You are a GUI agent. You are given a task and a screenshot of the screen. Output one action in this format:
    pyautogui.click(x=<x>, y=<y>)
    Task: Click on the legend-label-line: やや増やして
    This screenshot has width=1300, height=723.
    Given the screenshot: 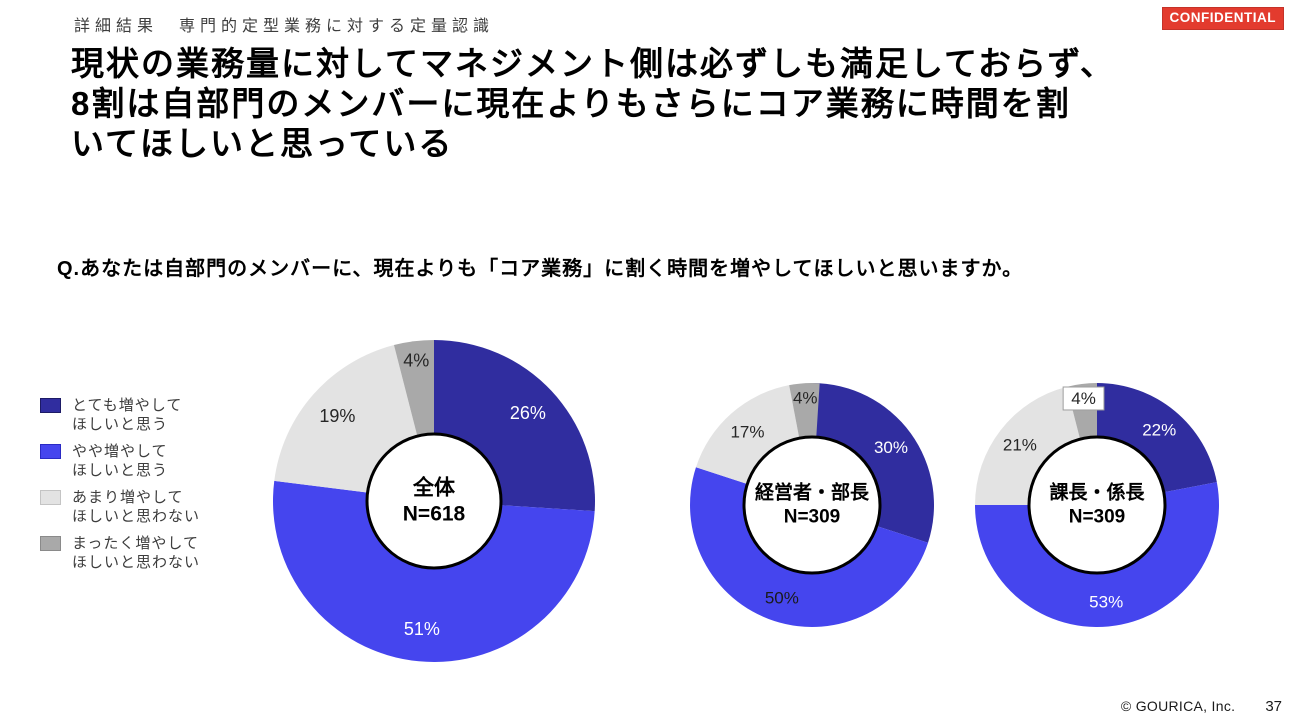 What is the action you would take?
    pyautogui.click(x=120, y=451)
    